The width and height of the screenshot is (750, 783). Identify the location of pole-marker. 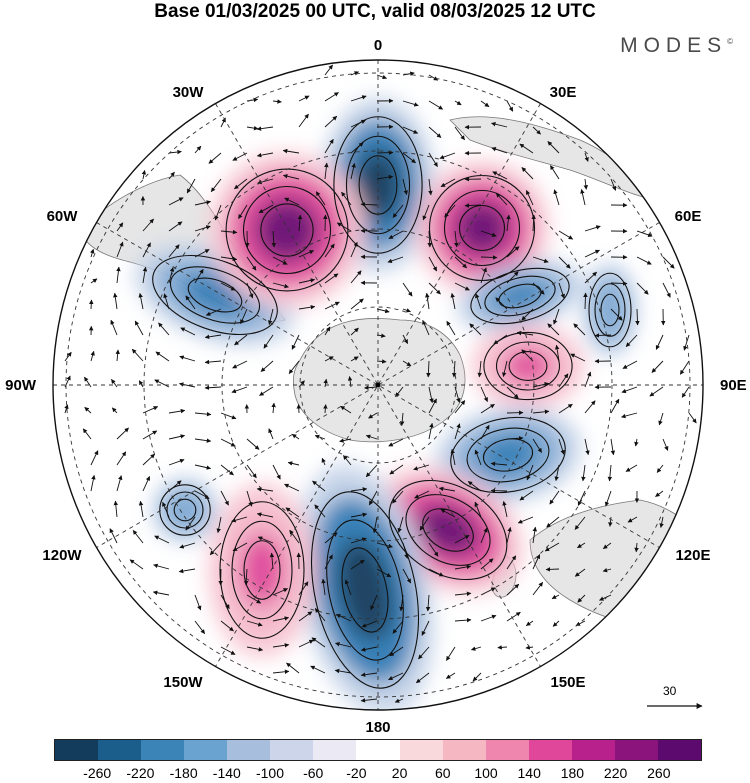
(378, 385).